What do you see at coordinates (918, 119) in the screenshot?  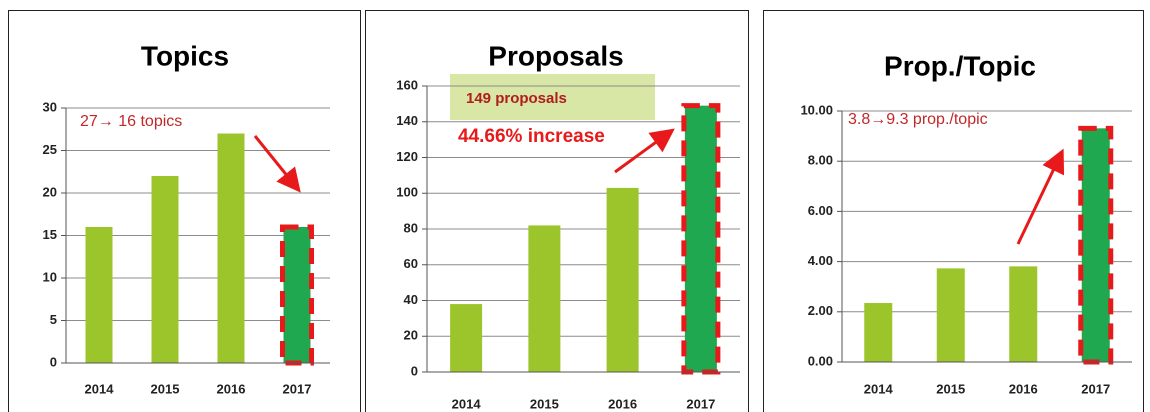 I see `annotation: 3.8→9.3 prop./topic` at bounding box center [918, 119].